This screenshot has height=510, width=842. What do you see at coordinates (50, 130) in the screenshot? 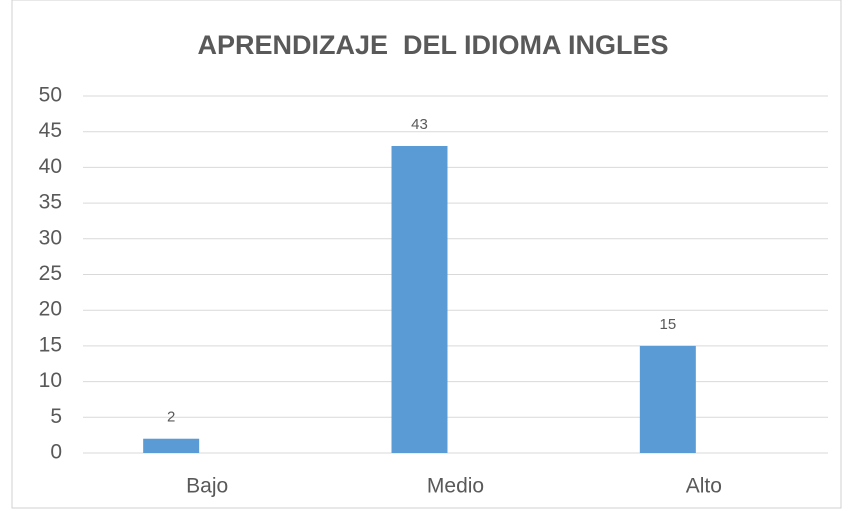
I see `y-tick-label: 45` at bounding box center [50, 130].